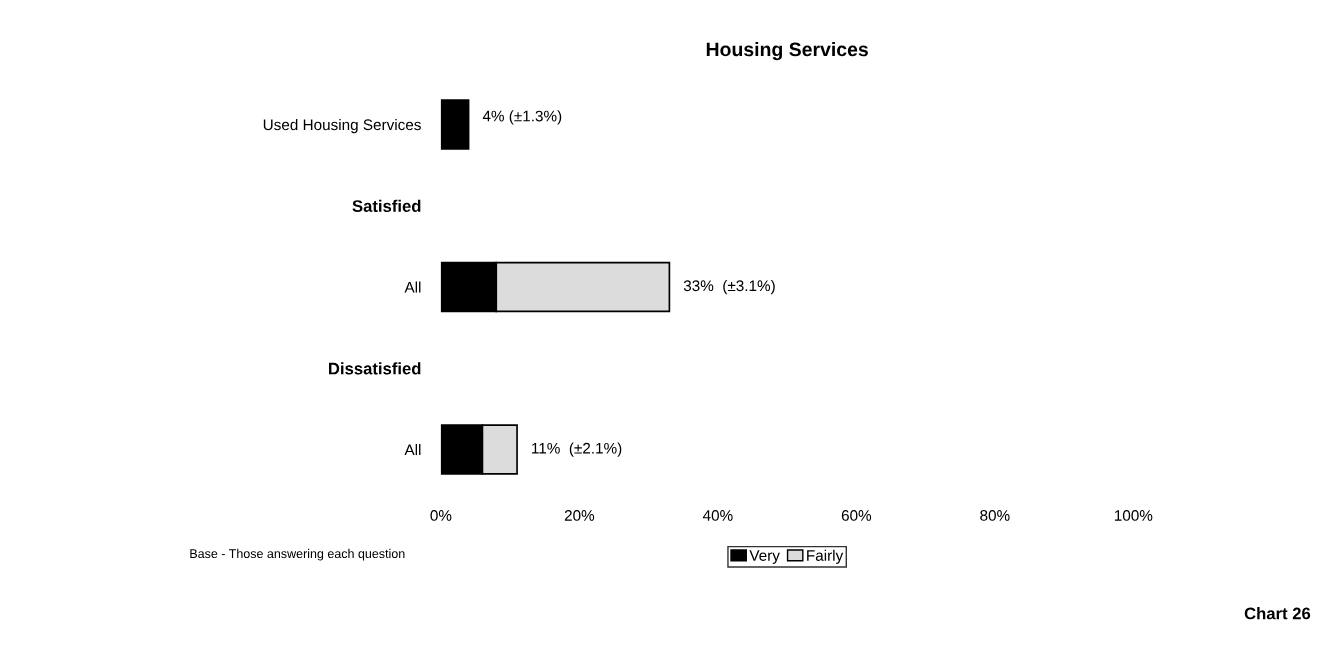 This screenshot has height=645, width=1324. What do you see at coordinates (717, 515) in the screenshot?
I see `x-tick-label: 40%` at bounding box center [717, 515].